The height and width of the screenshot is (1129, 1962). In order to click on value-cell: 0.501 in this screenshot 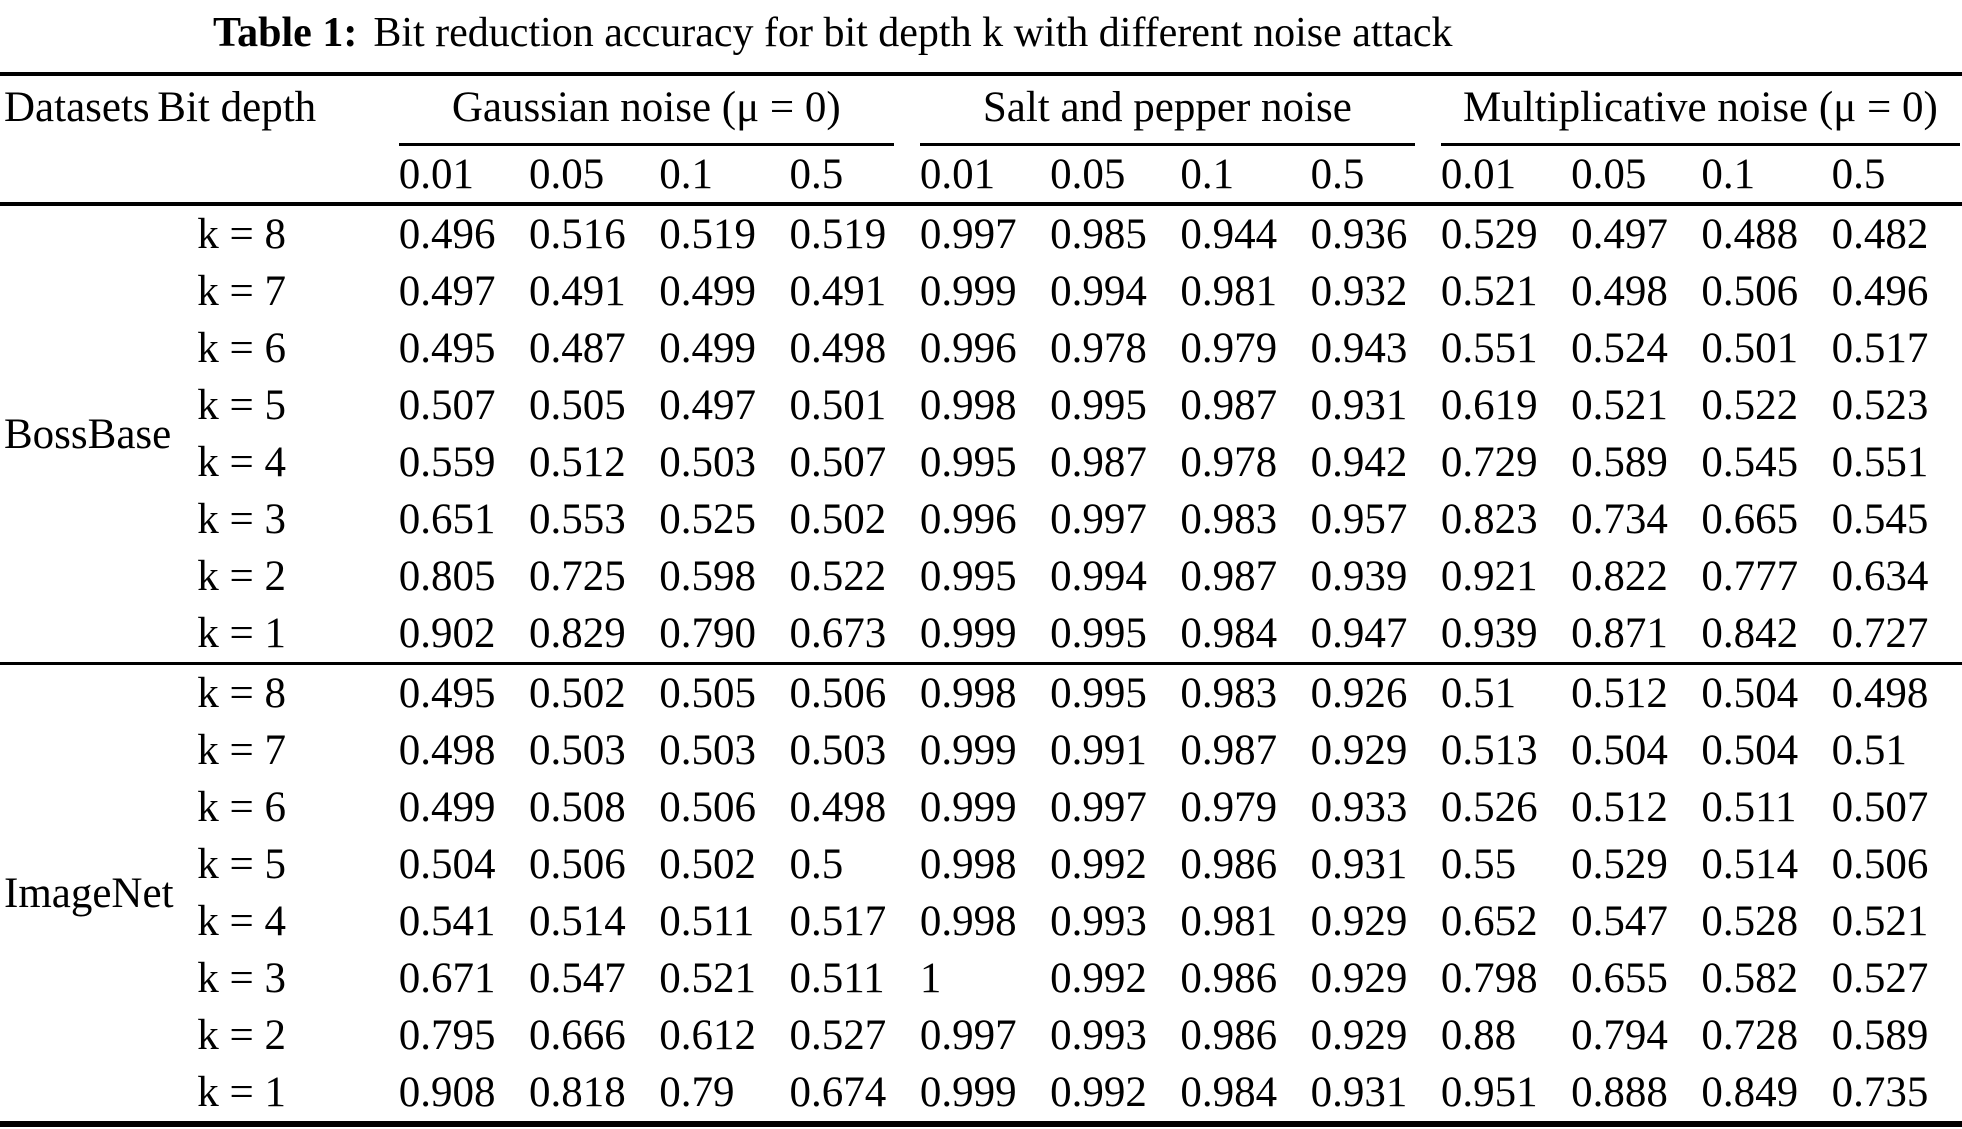, I will do `click(838, 405)`.